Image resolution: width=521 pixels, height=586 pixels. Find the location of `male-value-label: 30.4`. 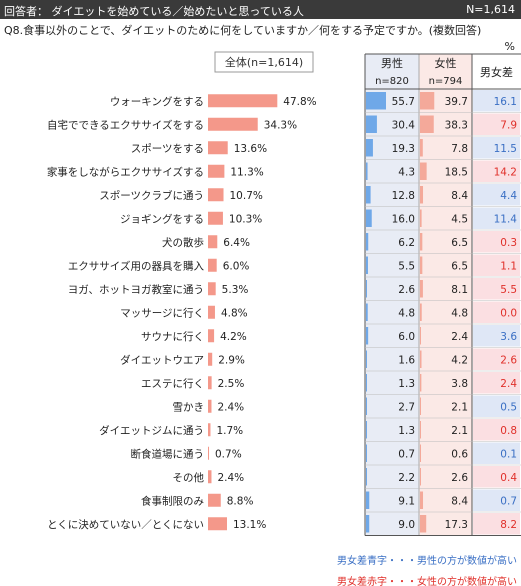

male-value-label: 30.4 is located at coordinates (404, 125).